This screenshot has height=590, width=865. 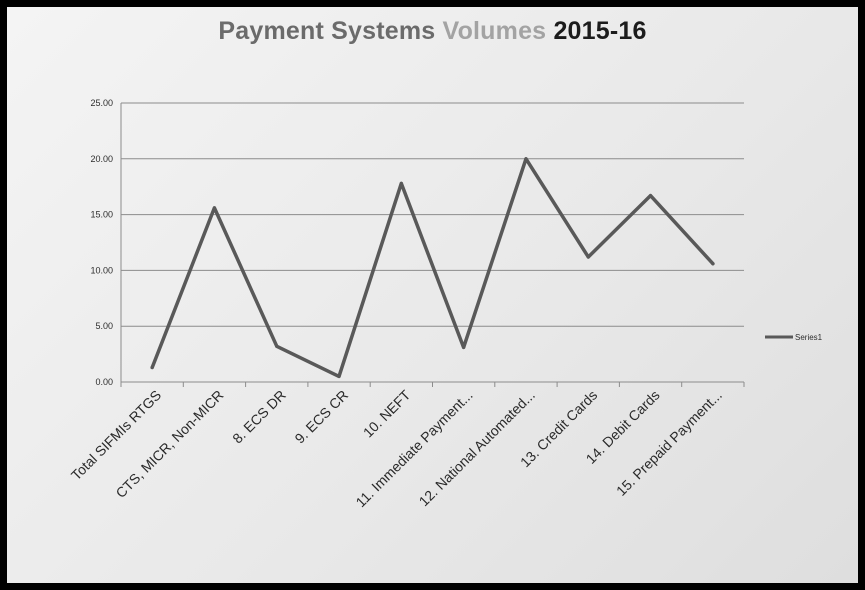 What do you see at coordinates (169, 444) in the screenshot?
I see `x-category-label: CTS, MICR, Non-MICR` at bounding box center [169, 444].